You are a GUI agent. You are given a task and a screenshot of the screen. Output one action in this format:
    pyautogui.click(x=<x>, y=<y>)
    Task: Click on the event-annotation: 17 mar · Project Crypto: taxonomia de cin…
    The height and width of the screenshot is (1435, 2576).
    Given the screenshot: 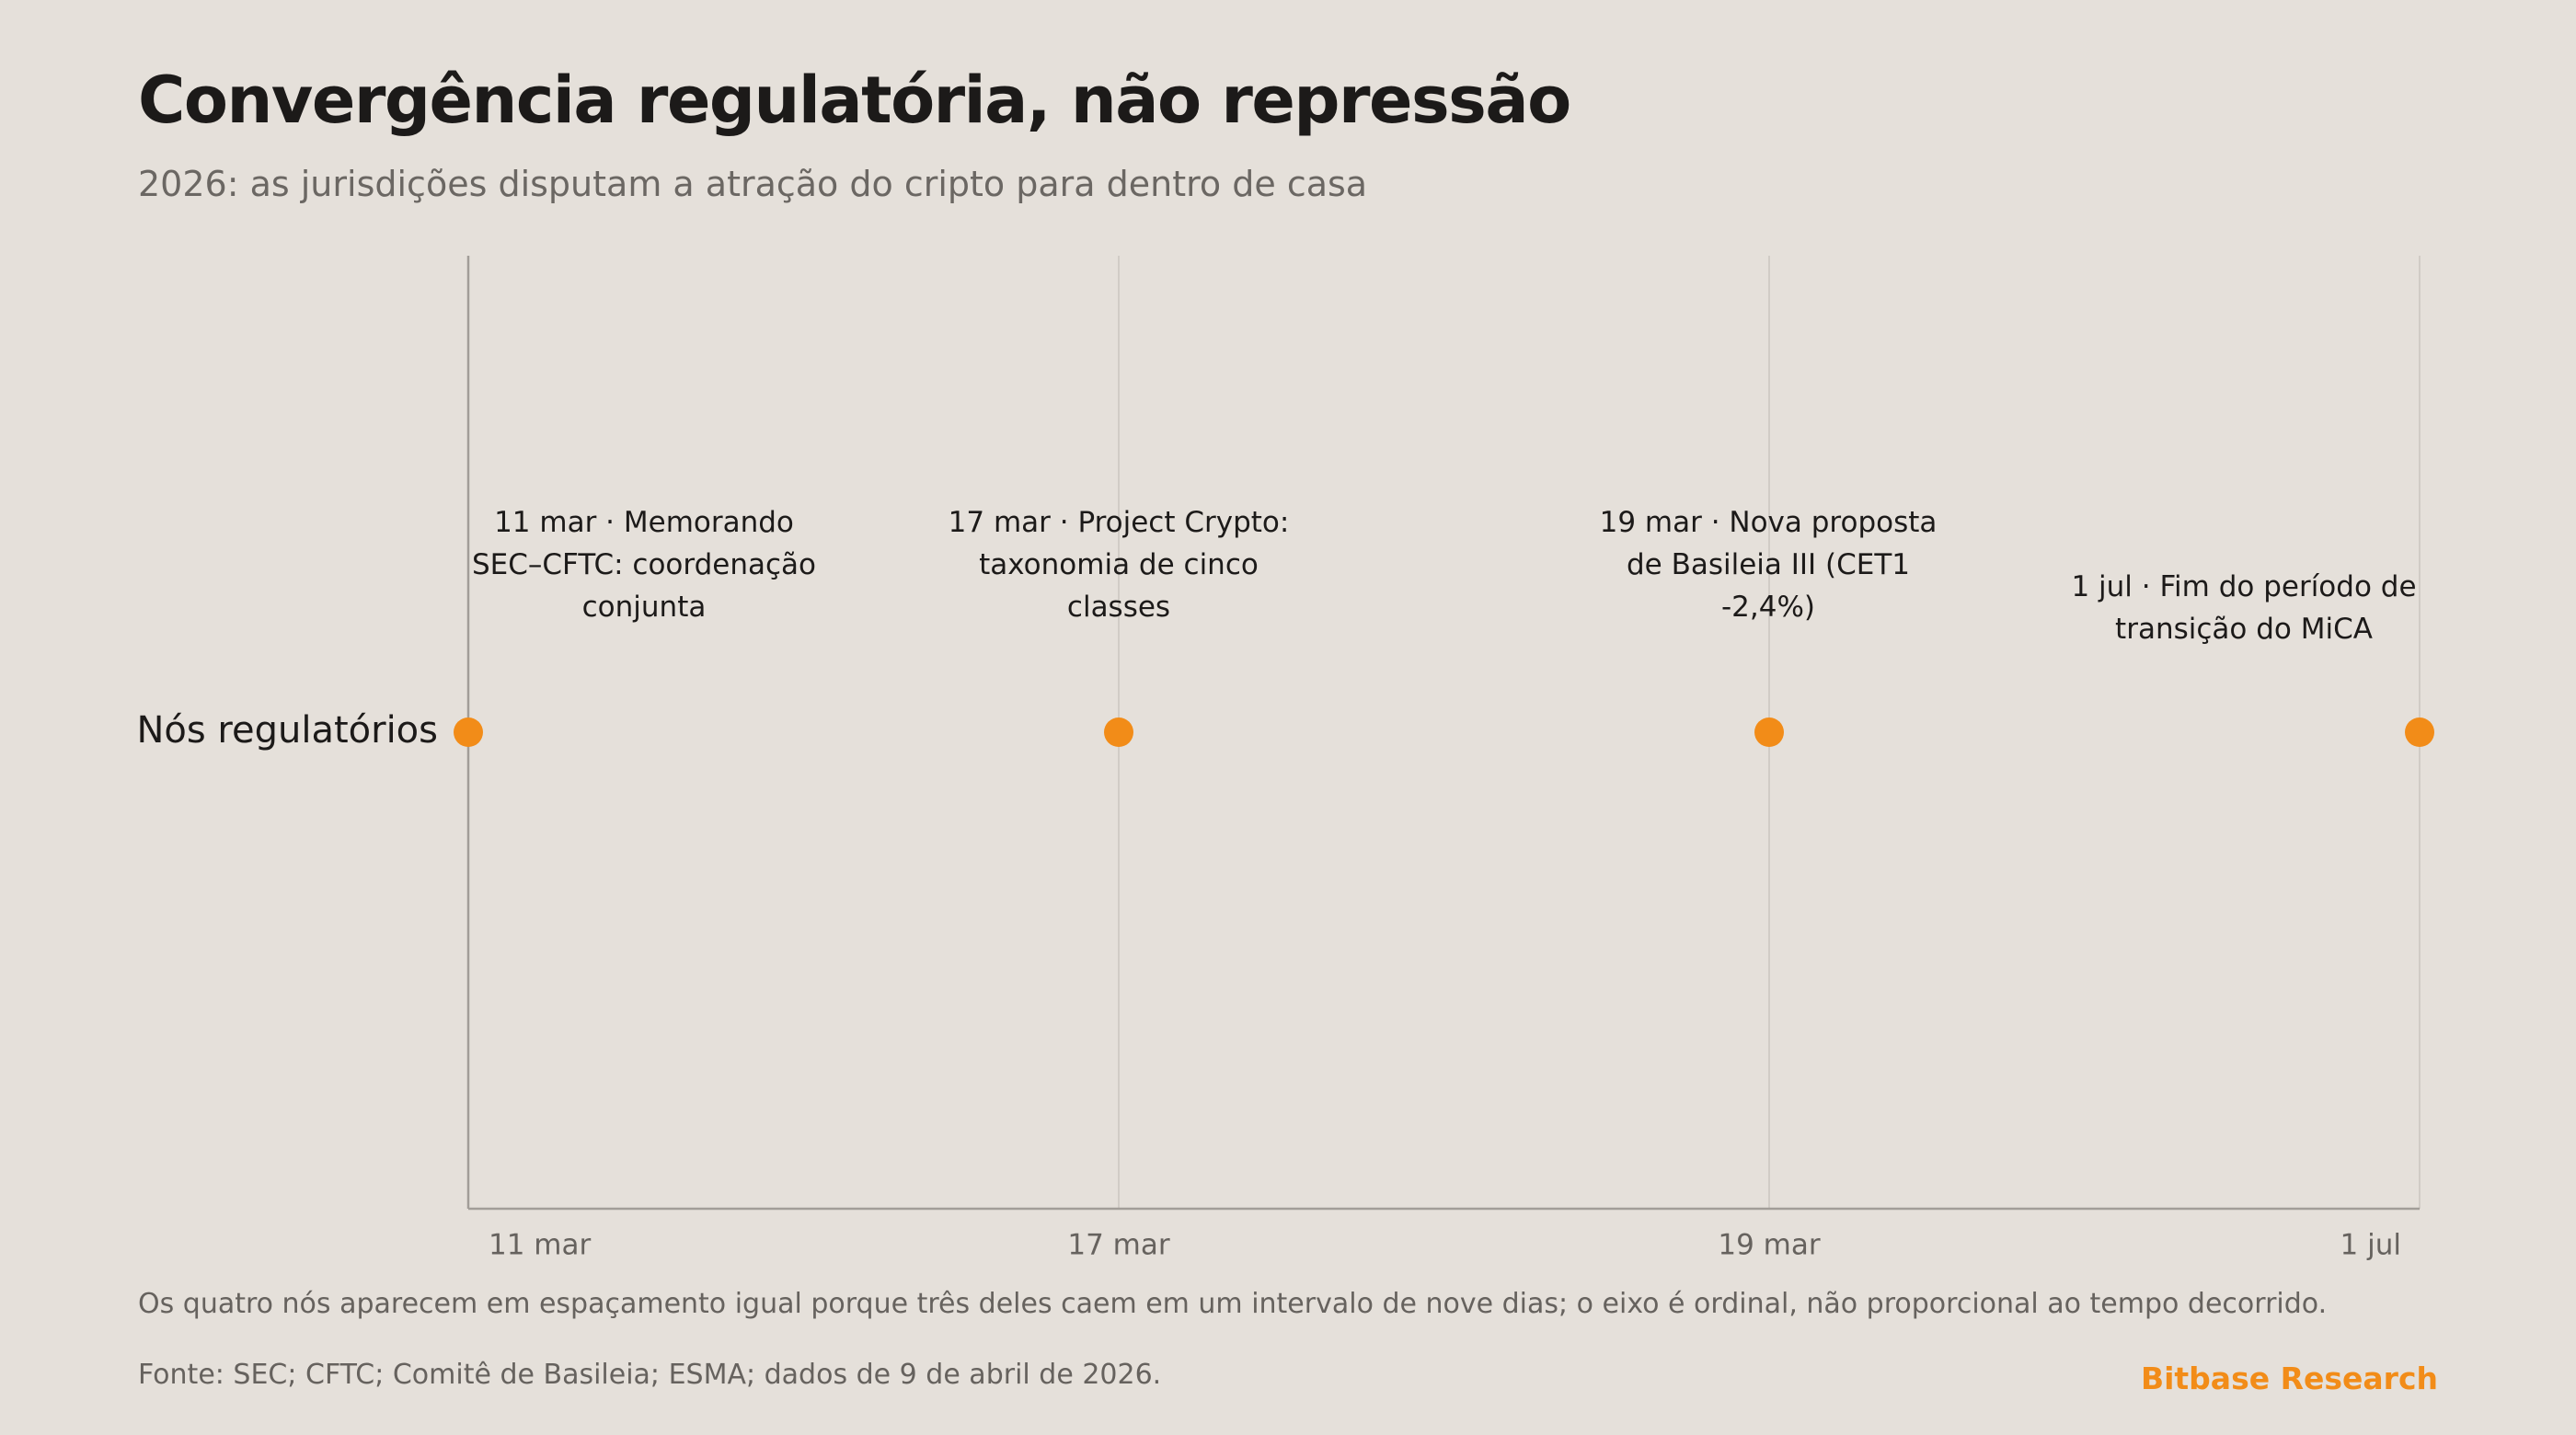 What is the action you would take?
    pyautogui.click(x=1119, y=565)
    